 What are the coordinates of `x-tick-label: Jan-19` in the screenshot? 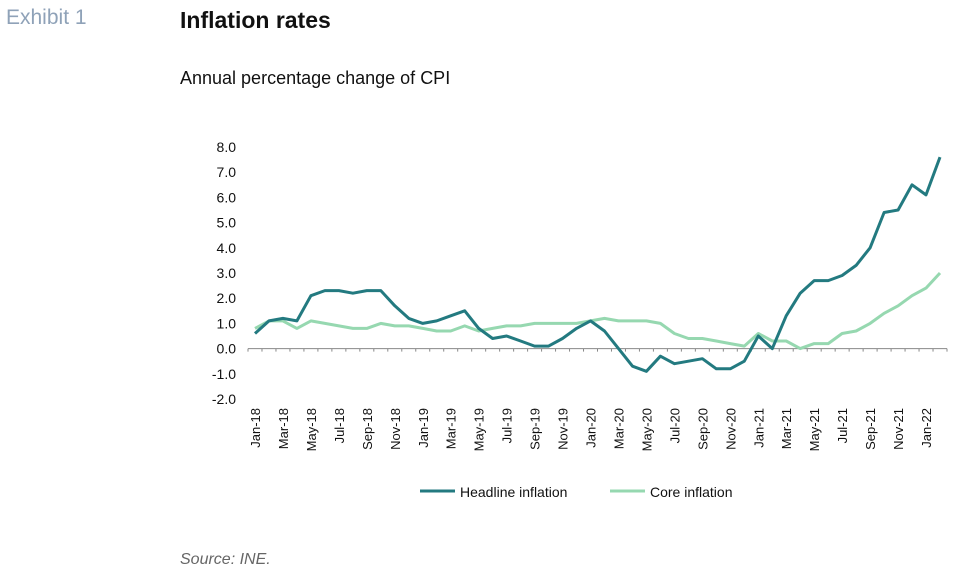 It's located at (423, 428).